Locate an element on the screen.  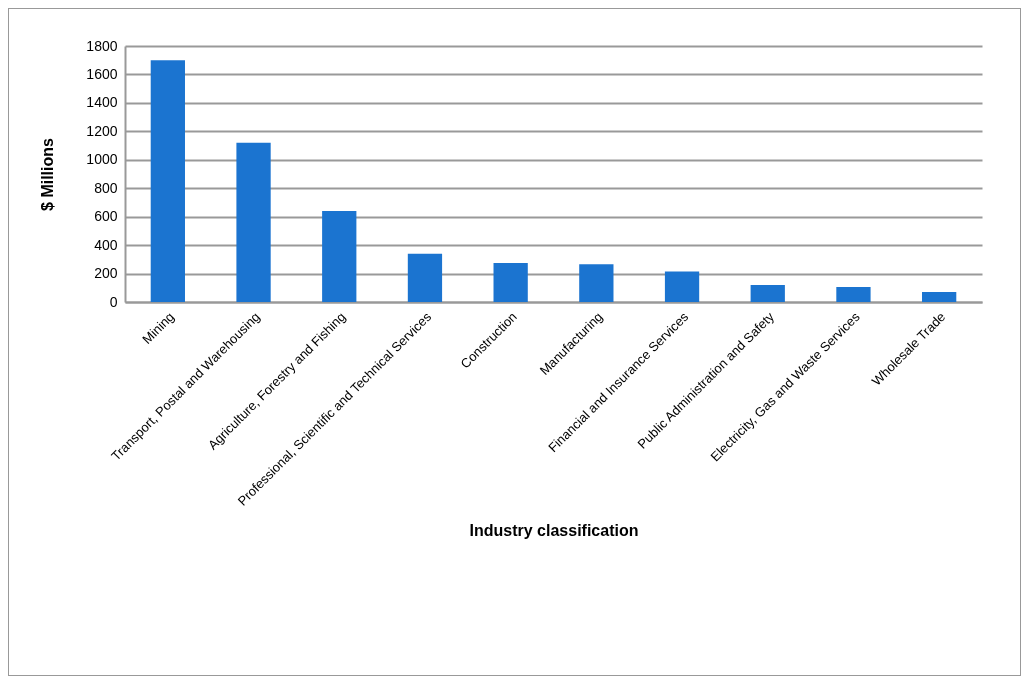
x-axis-title: Industry classification is located at coordinates (554, 530).